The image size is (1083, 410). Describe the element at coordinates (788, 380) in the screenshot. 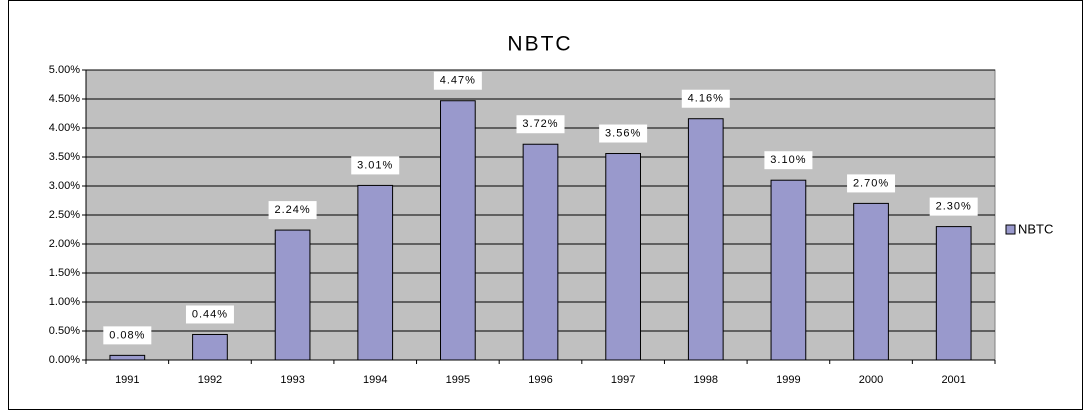

I see `x-tick-label: 1999` at that location.